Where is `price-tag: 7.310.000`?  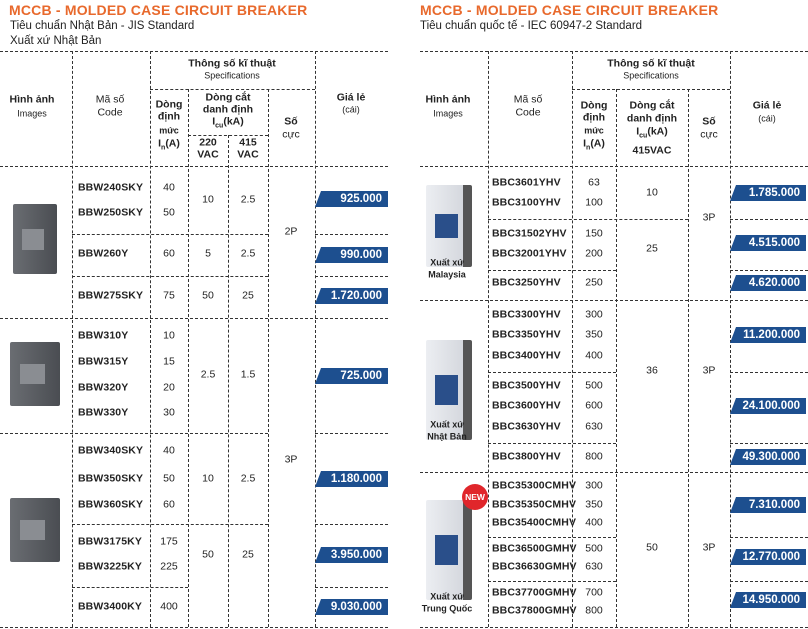
price-tag: 7.310.000 is located at coordinates (768, 505).